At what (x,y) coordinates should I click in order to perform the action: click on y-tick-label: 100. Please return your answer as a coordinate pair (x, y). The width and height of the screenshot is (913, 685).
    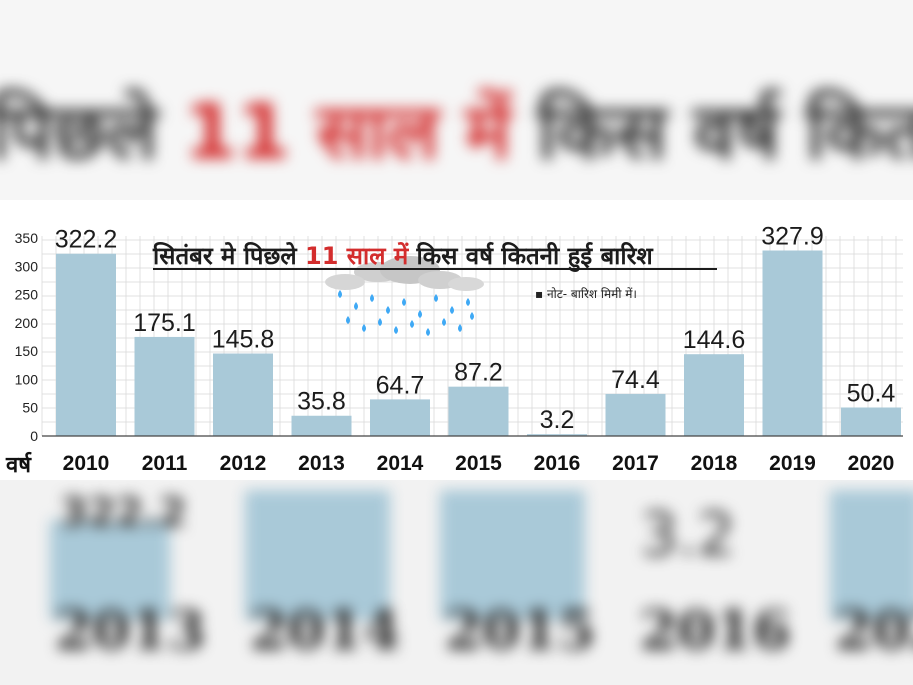
    Looking at the image, I should click on (27, 379).